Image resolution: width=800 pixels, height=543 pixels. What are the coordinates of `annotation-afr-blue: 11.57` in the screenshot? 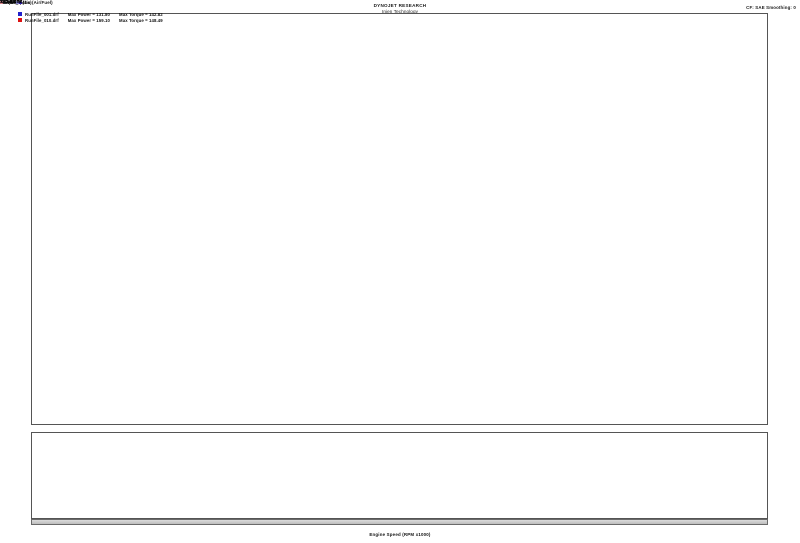 It's located at (9, 2).